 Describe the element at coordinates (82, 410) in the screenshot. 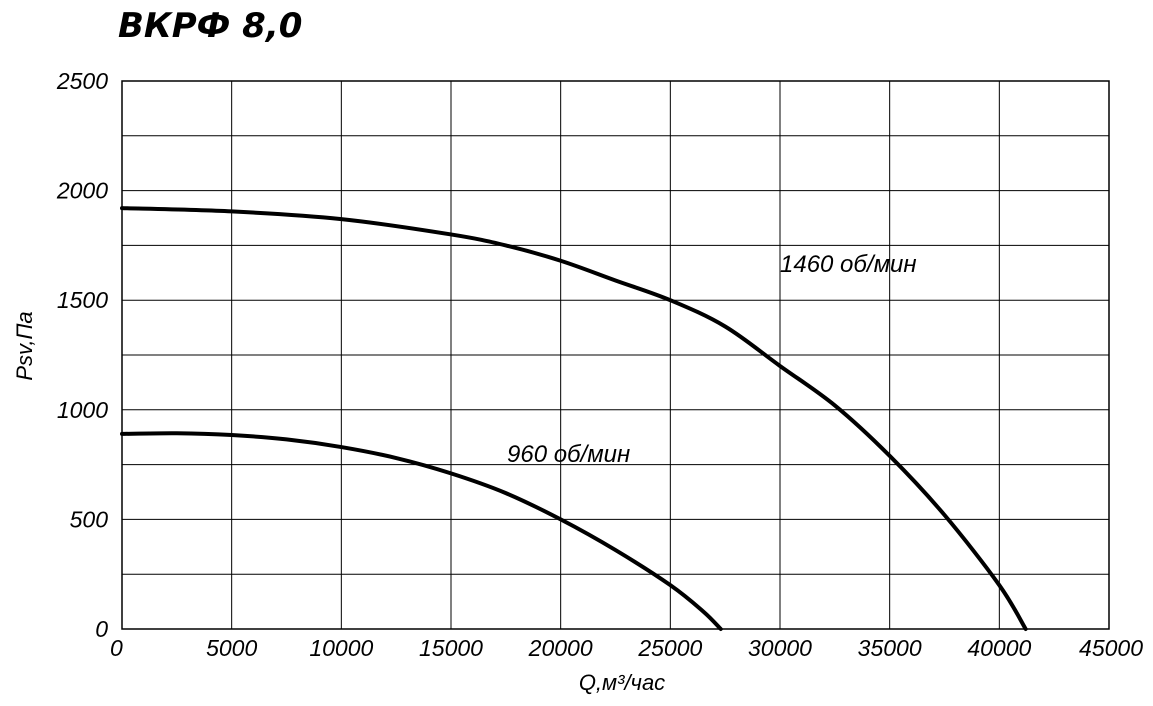

I see `y-tick-label: 1000` at that location.